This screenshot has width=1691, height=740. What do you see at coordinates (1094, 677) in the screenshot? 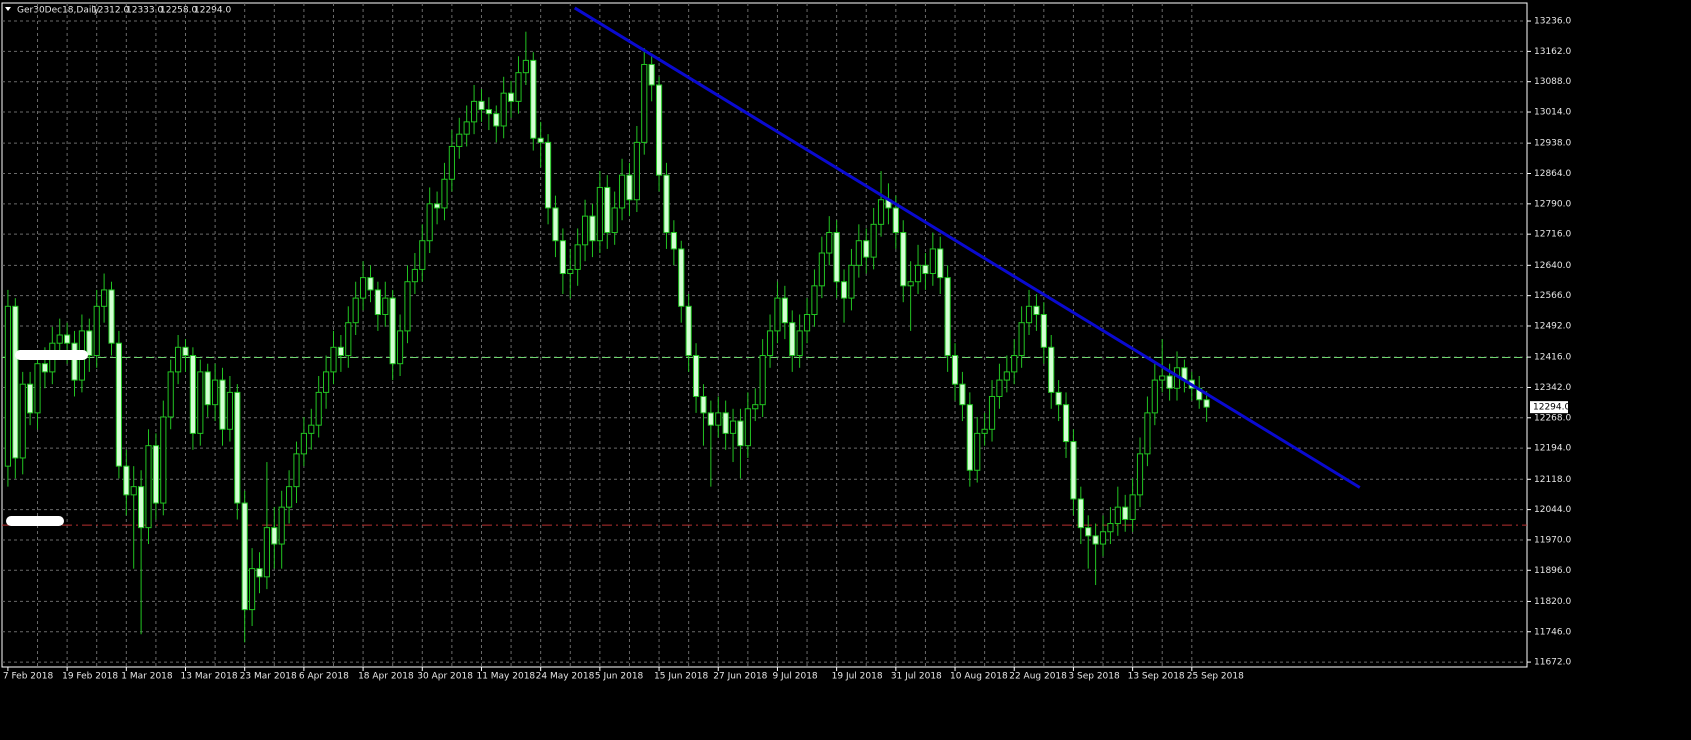
I see `x-tick-label: 3 Sep 2018` at bounding box center [1094, 677].